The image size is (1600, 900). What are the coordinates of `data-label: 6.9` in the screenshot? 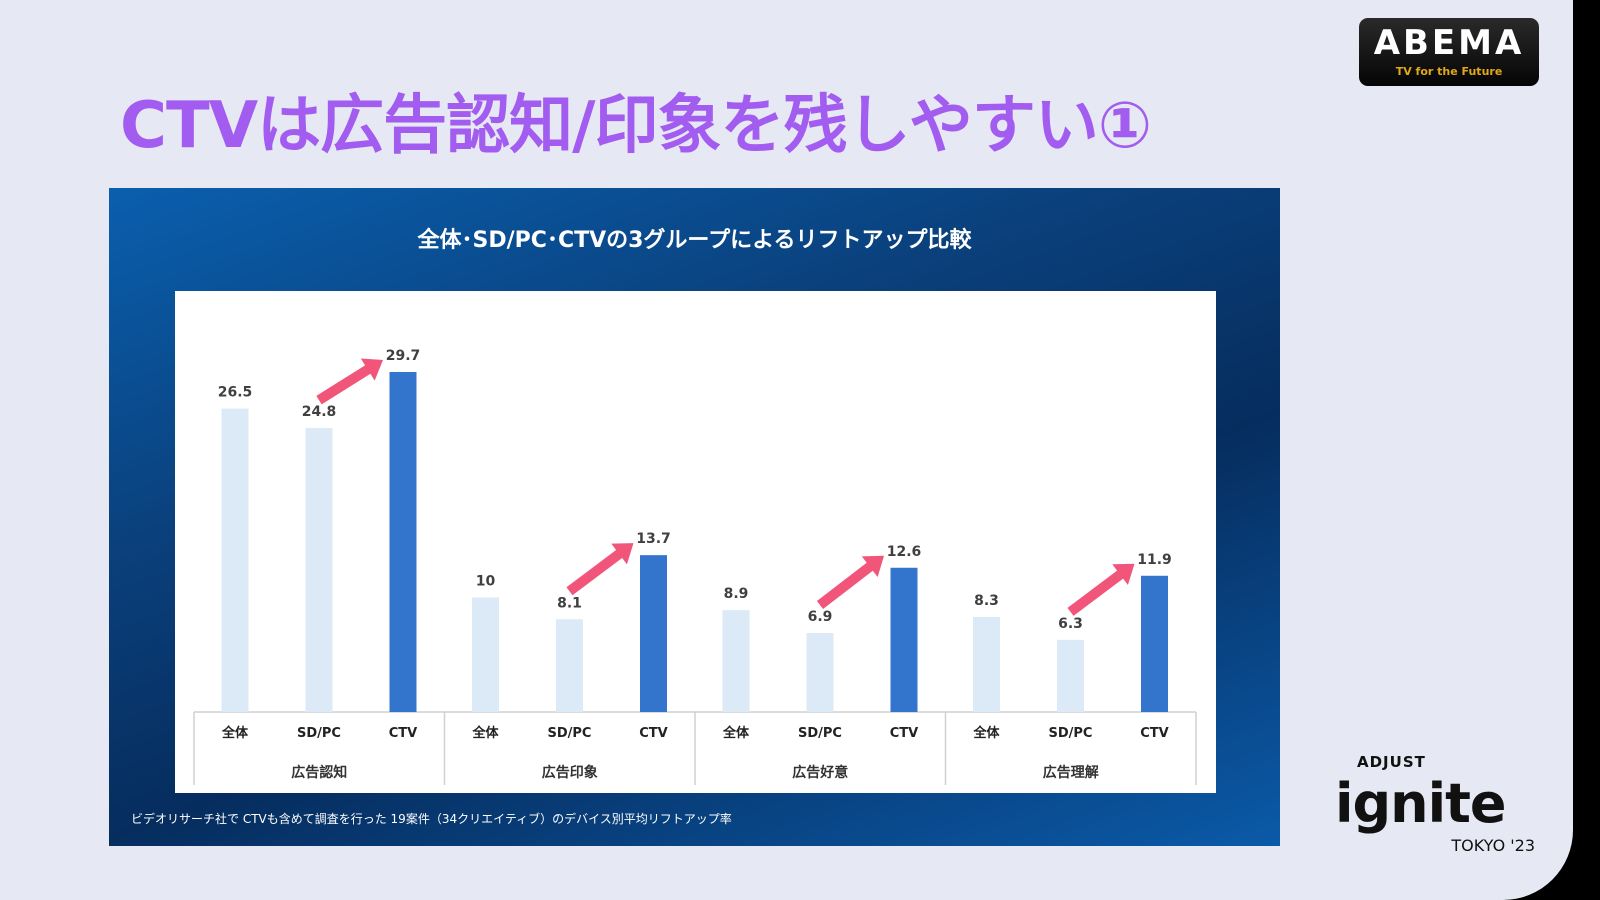 It's located at (820, 617).